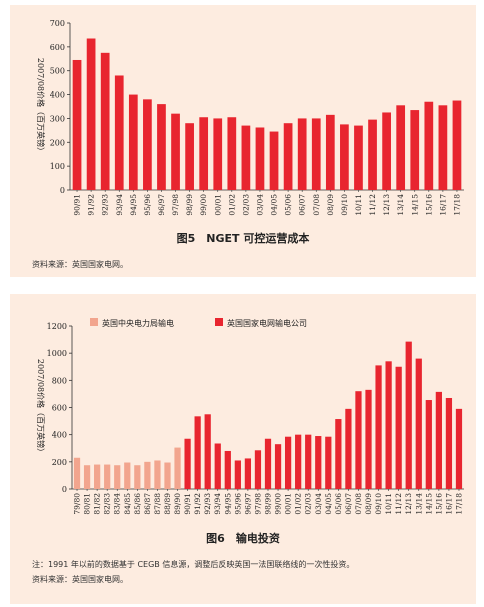 The image size is (484, 607). Describe the element at coordinates (57, 326) in the screenshot. I see `y-tick-label: 1200` at that location.